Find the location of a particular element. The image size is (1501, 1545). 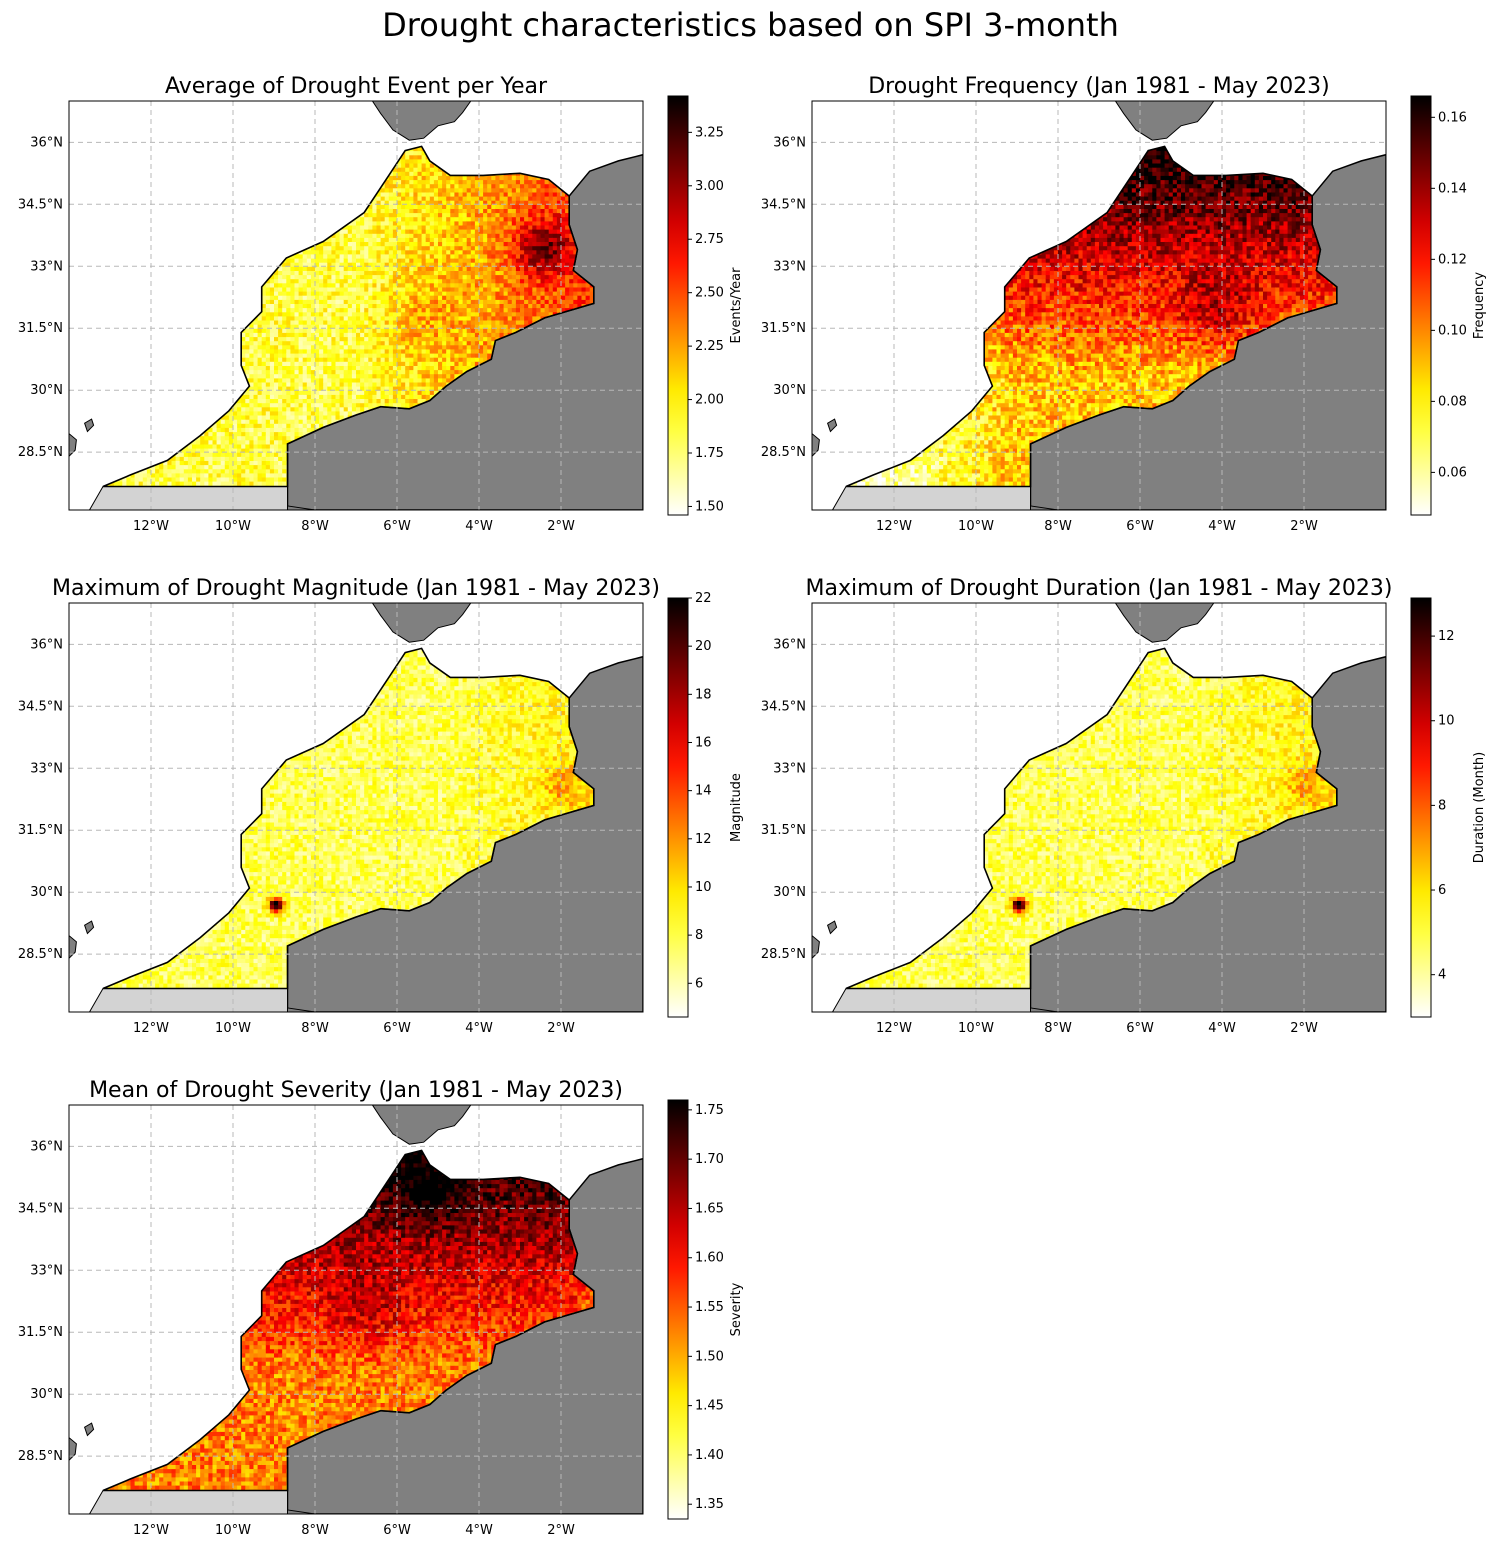

colorbar-label-frequency: Frequency is located at coordinates (1479, 305).